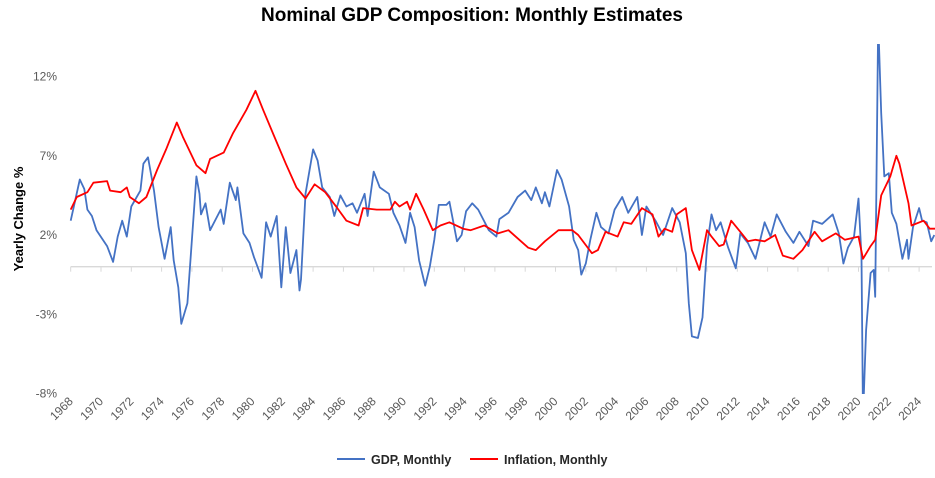  I want to click on x-tick-label: 2024, so click(909, 408).